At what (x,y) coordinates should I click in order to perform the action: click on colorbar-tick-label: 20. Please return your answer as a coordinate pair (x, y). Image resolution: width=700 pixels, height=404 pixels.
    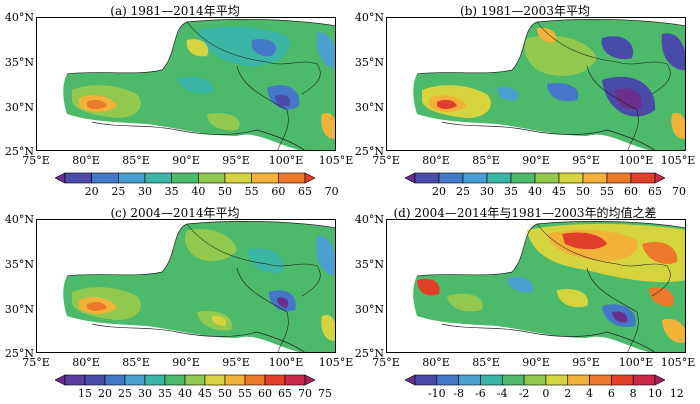
    Looking at the image, I should click on (439, 191).